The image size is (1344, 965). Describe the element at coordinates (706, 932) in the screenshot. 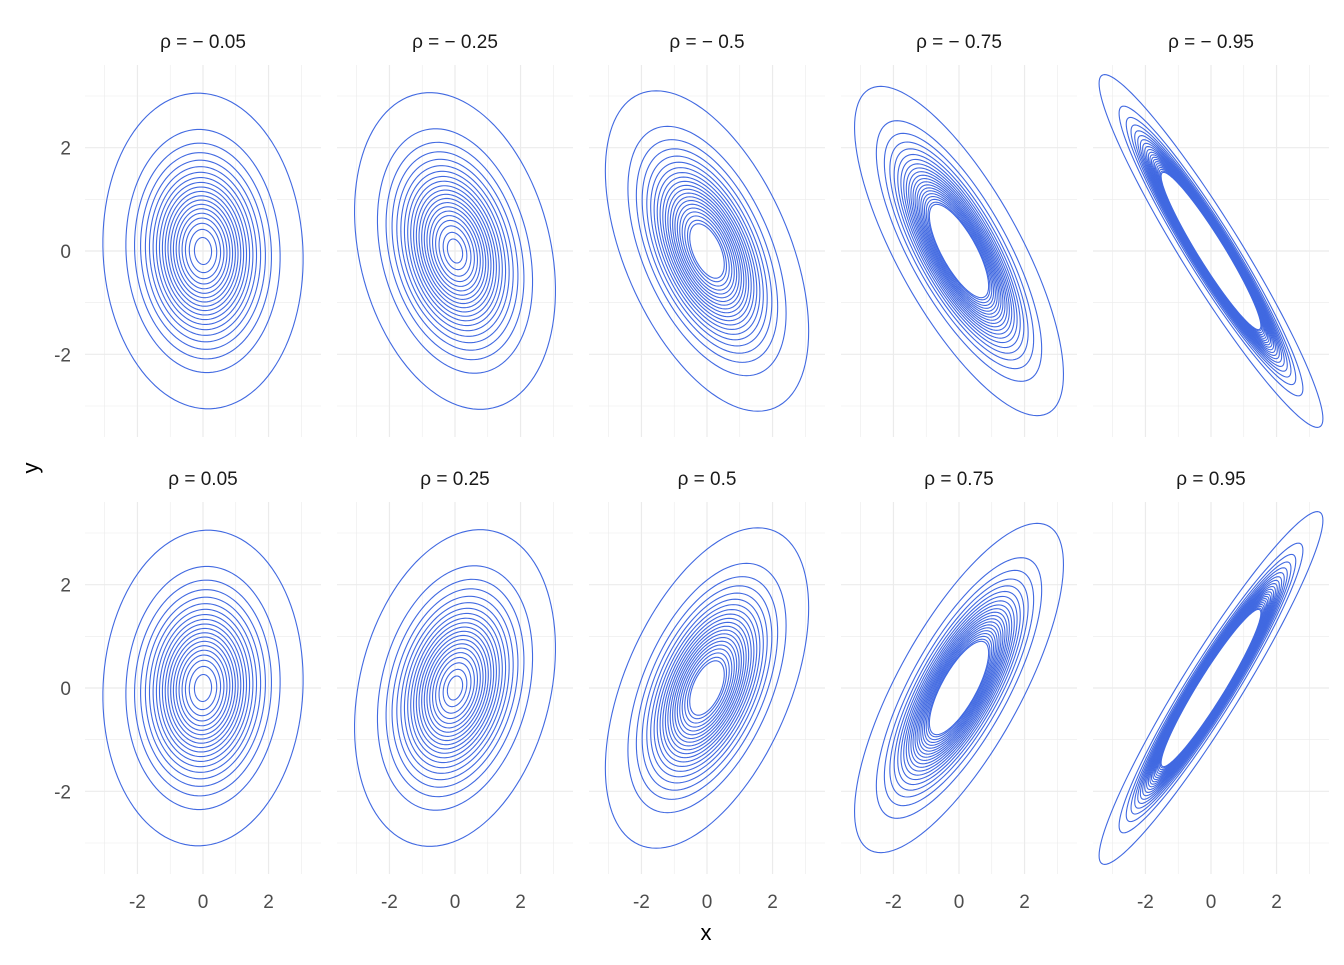

I see `x-axis-title: x` at that location.